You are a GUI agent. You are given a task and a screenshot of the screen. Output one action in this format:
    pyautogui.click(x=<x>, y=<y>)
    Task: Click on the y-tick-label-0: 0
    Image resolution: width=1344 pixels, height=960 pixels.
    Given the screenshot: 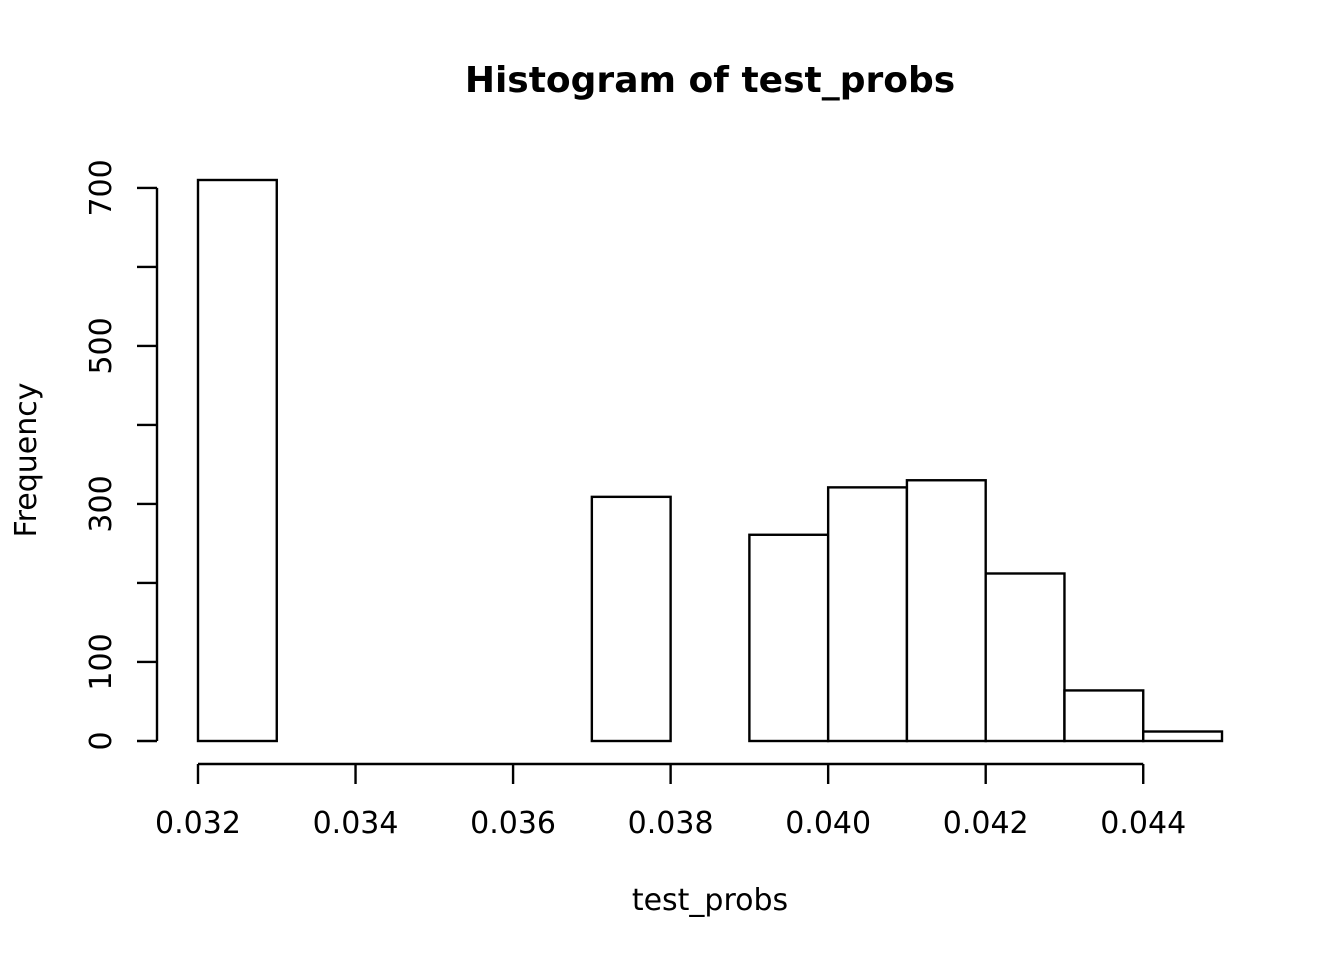 What is the action you would take?
    pyautogui.click(x=101, y=740)
    